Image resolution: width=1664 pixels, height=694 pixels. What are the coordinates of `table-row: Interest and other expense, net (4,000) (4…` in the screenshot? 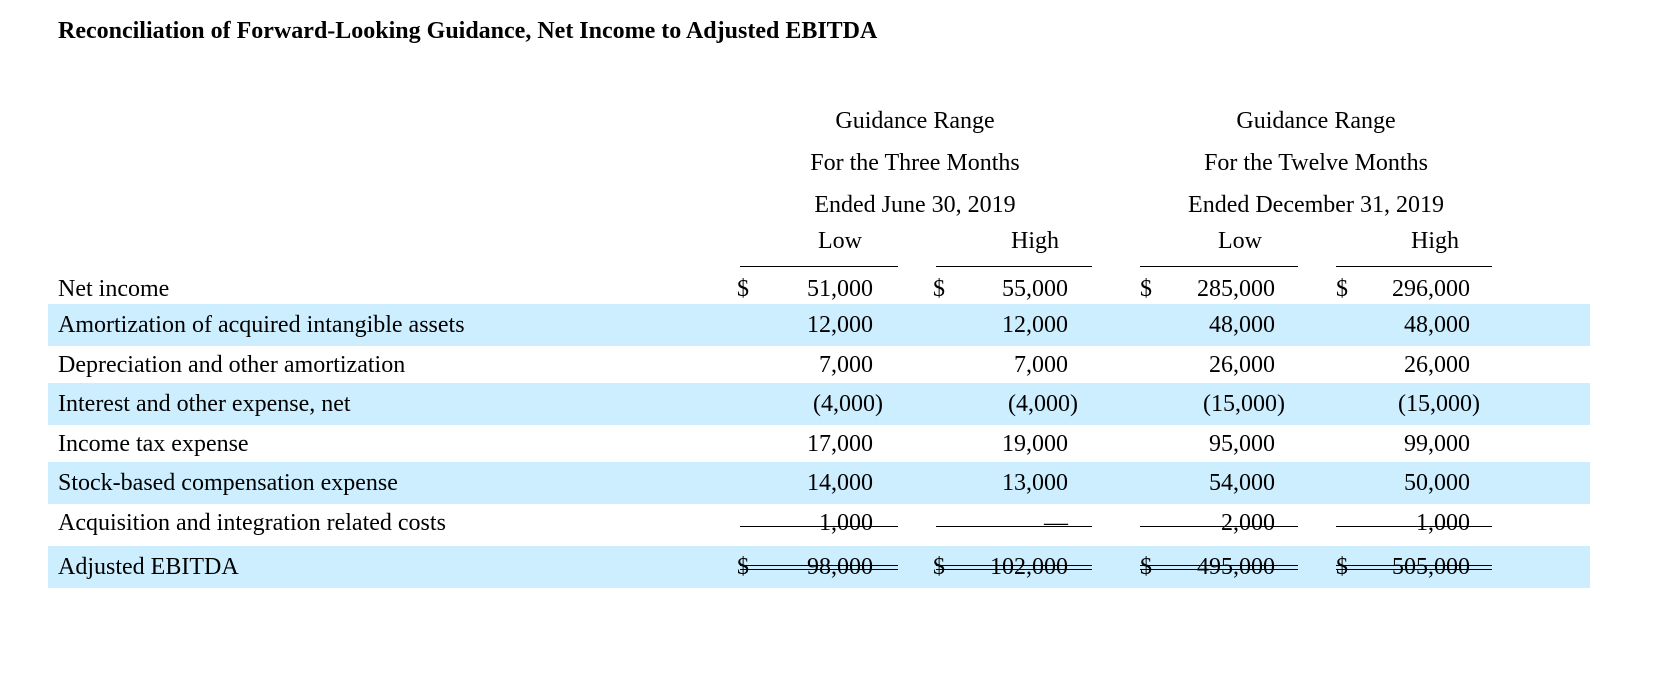 It's located at (819, 404).